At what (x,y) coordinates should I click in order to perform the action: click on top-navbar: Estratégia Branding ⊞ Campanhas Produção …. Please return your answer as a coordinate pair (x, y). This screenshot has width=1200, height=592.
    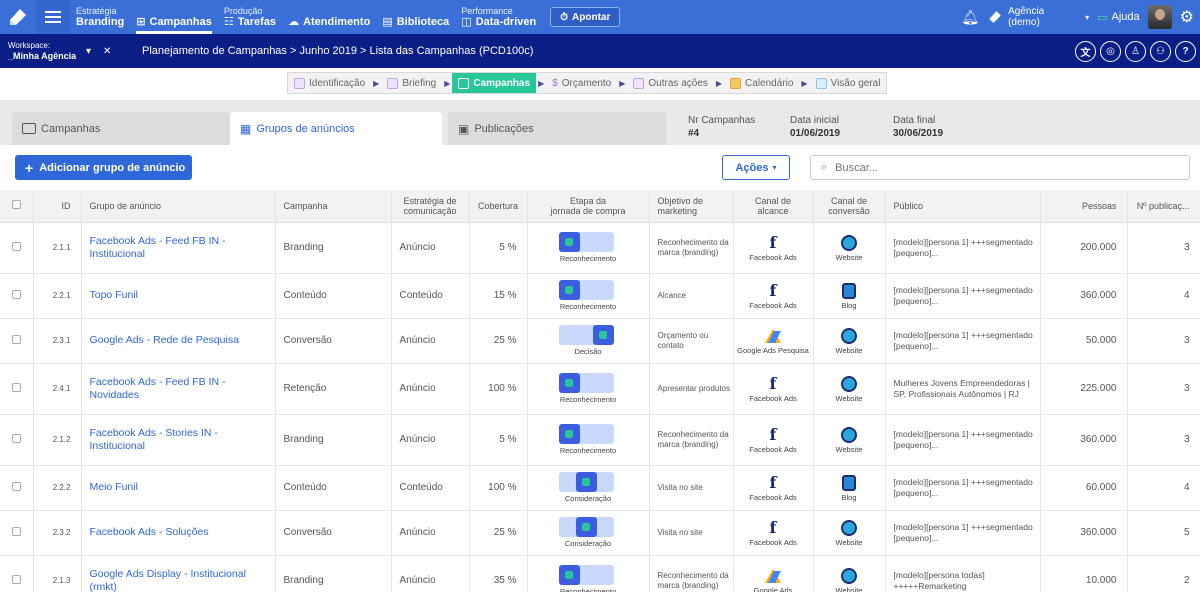
    Looking at the image, I should click on (600, 17).